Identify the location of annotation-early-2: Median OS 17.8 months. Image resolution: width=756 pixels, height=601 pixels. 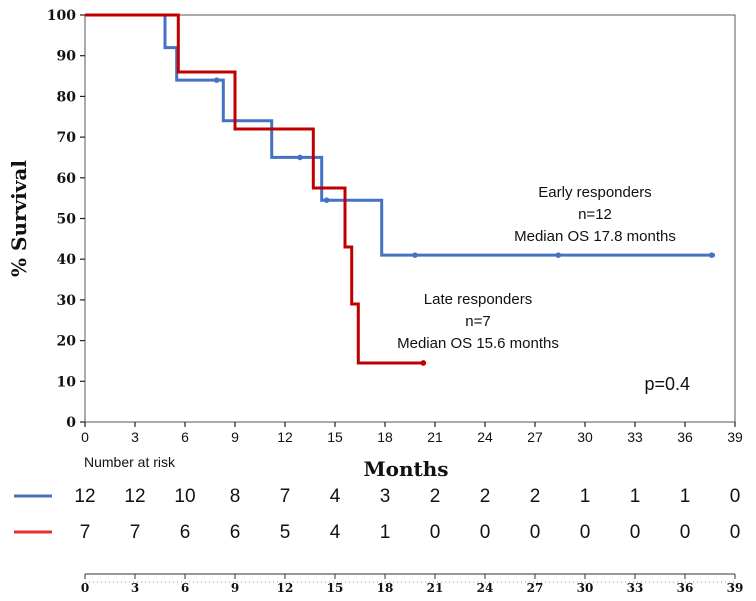
(595, 236).